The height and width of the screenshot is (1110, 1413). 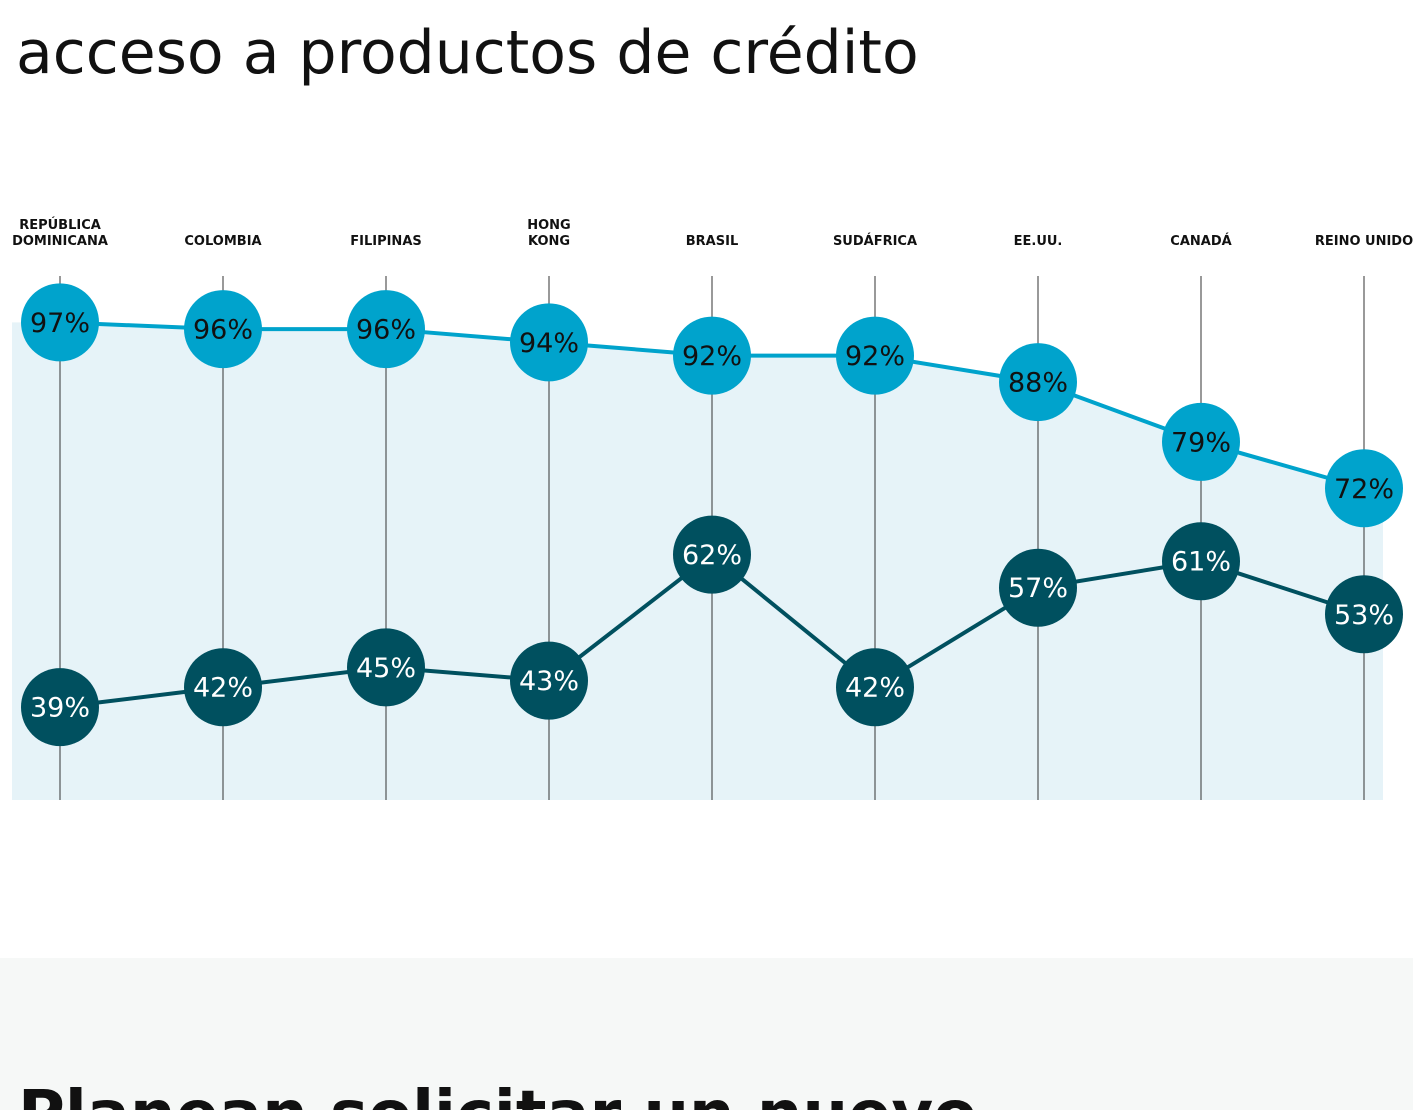 I want to click on data-label: 57%, so click(x=1038, y=588).